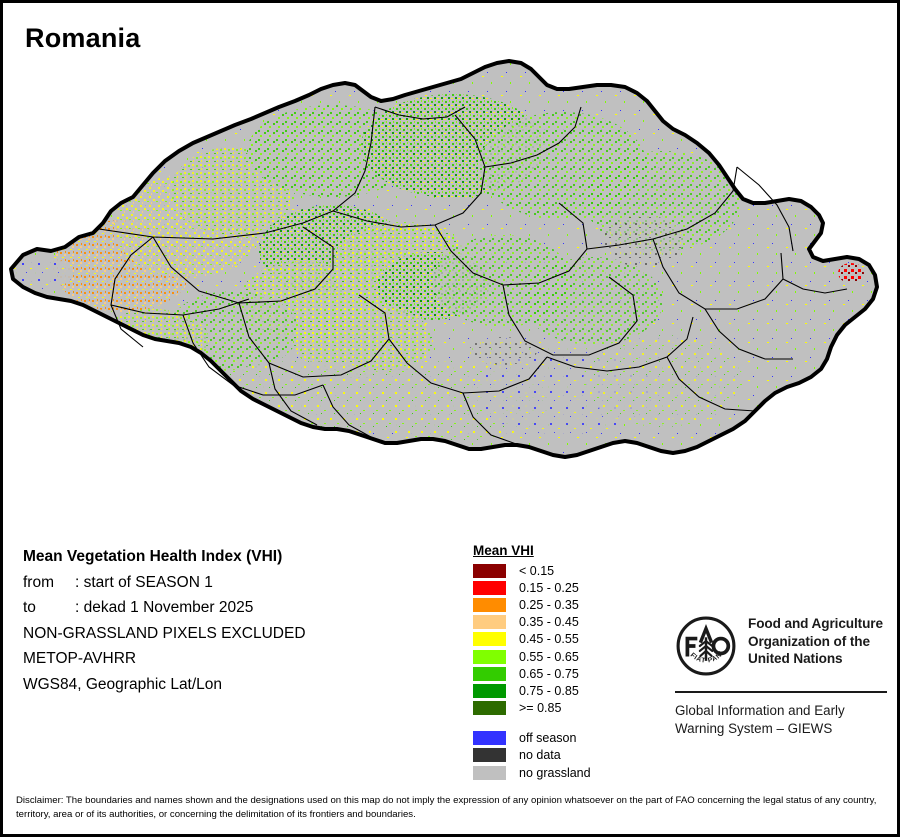 The height and width of the screenshot is (837, 900). I want to click on fao-org-line-3: United Nations, so click(795, 658).